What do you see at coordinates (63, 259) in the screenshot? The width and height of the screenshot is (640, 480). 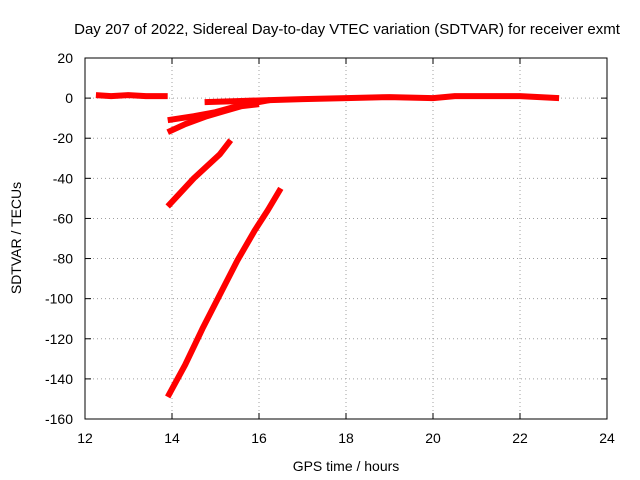 I see `y-tick-label: -80` at bounding box center [63, 259].